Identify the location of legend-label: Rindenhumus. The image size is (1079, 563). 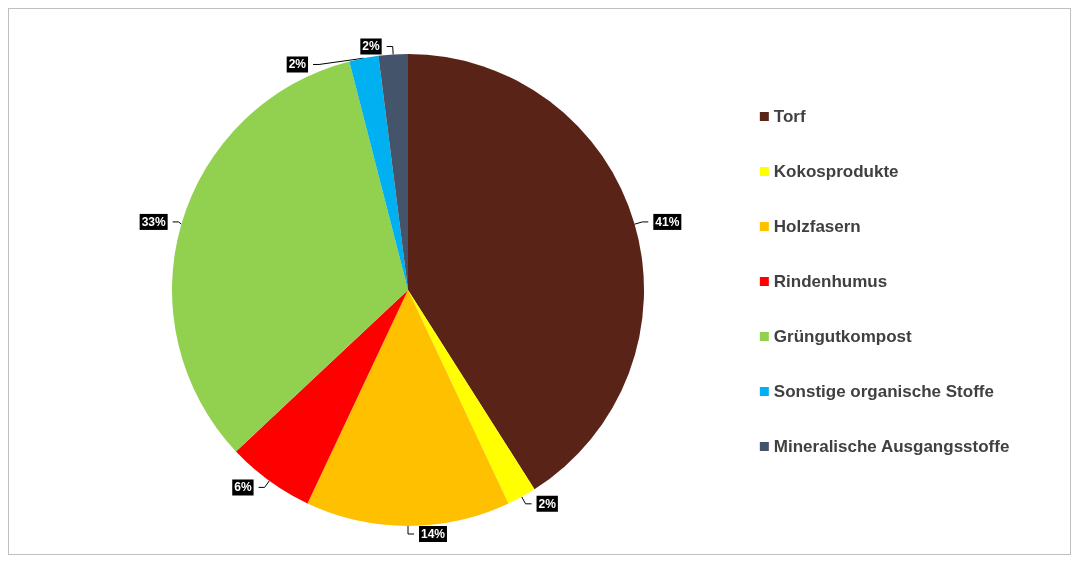
(830, 281).